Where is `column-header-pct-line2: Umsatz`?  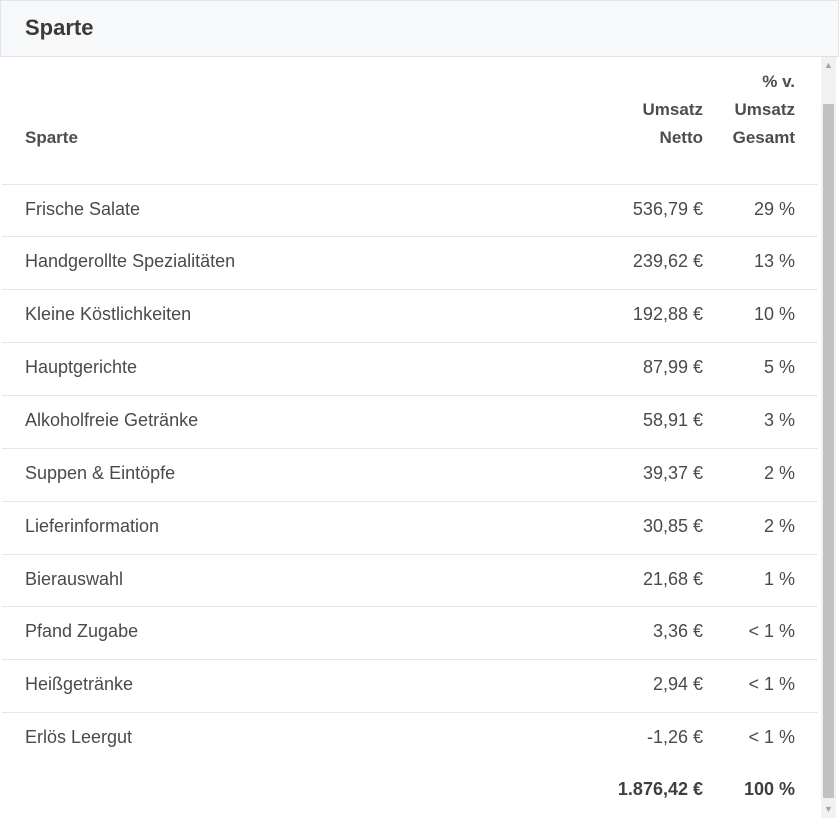
column-header-pct-line2: Umsatz is located at coordinates (764, 109).